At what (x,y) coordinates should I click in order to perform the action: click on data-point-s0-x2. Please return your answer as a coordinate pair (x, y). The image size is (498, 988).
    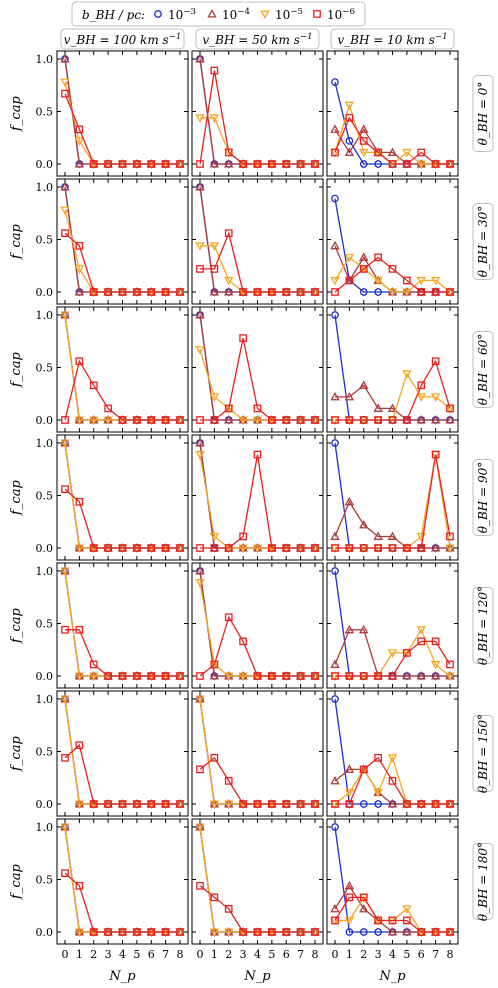
    Looking at the image, I should click on (363, 164).